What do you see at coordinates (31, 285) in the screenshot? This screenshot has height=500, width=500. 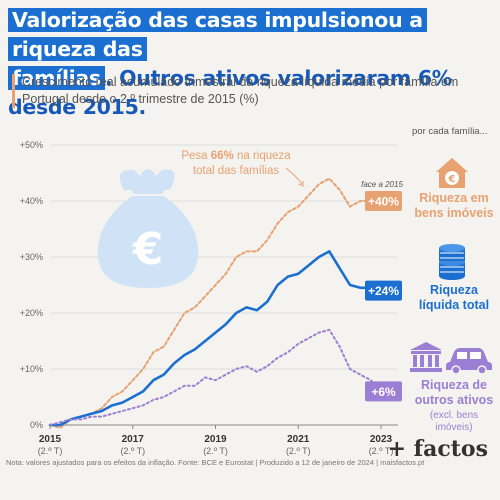 I see `y-tick-labels: 0% +10% +20% +30% +40% +50%` at bounding box center [31, 285].